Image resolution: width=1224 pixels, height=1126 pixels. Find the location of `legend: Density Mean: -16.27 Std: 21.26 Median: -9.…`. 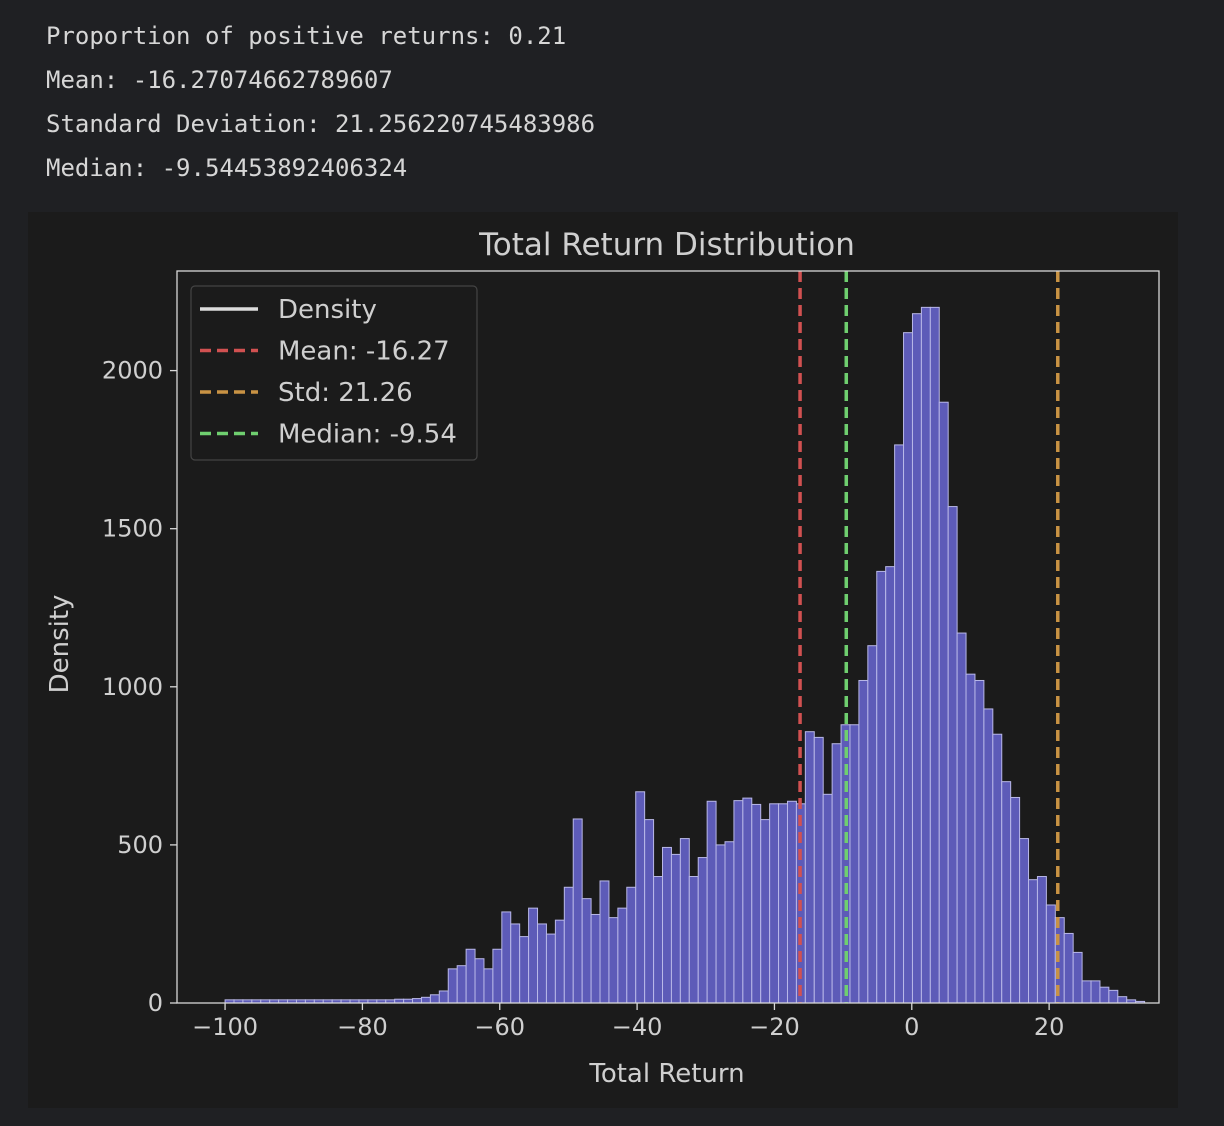

legend: Density Mean: -16.27 Std: 21.26 Median: -9.… is located at coordinates (334, 373).